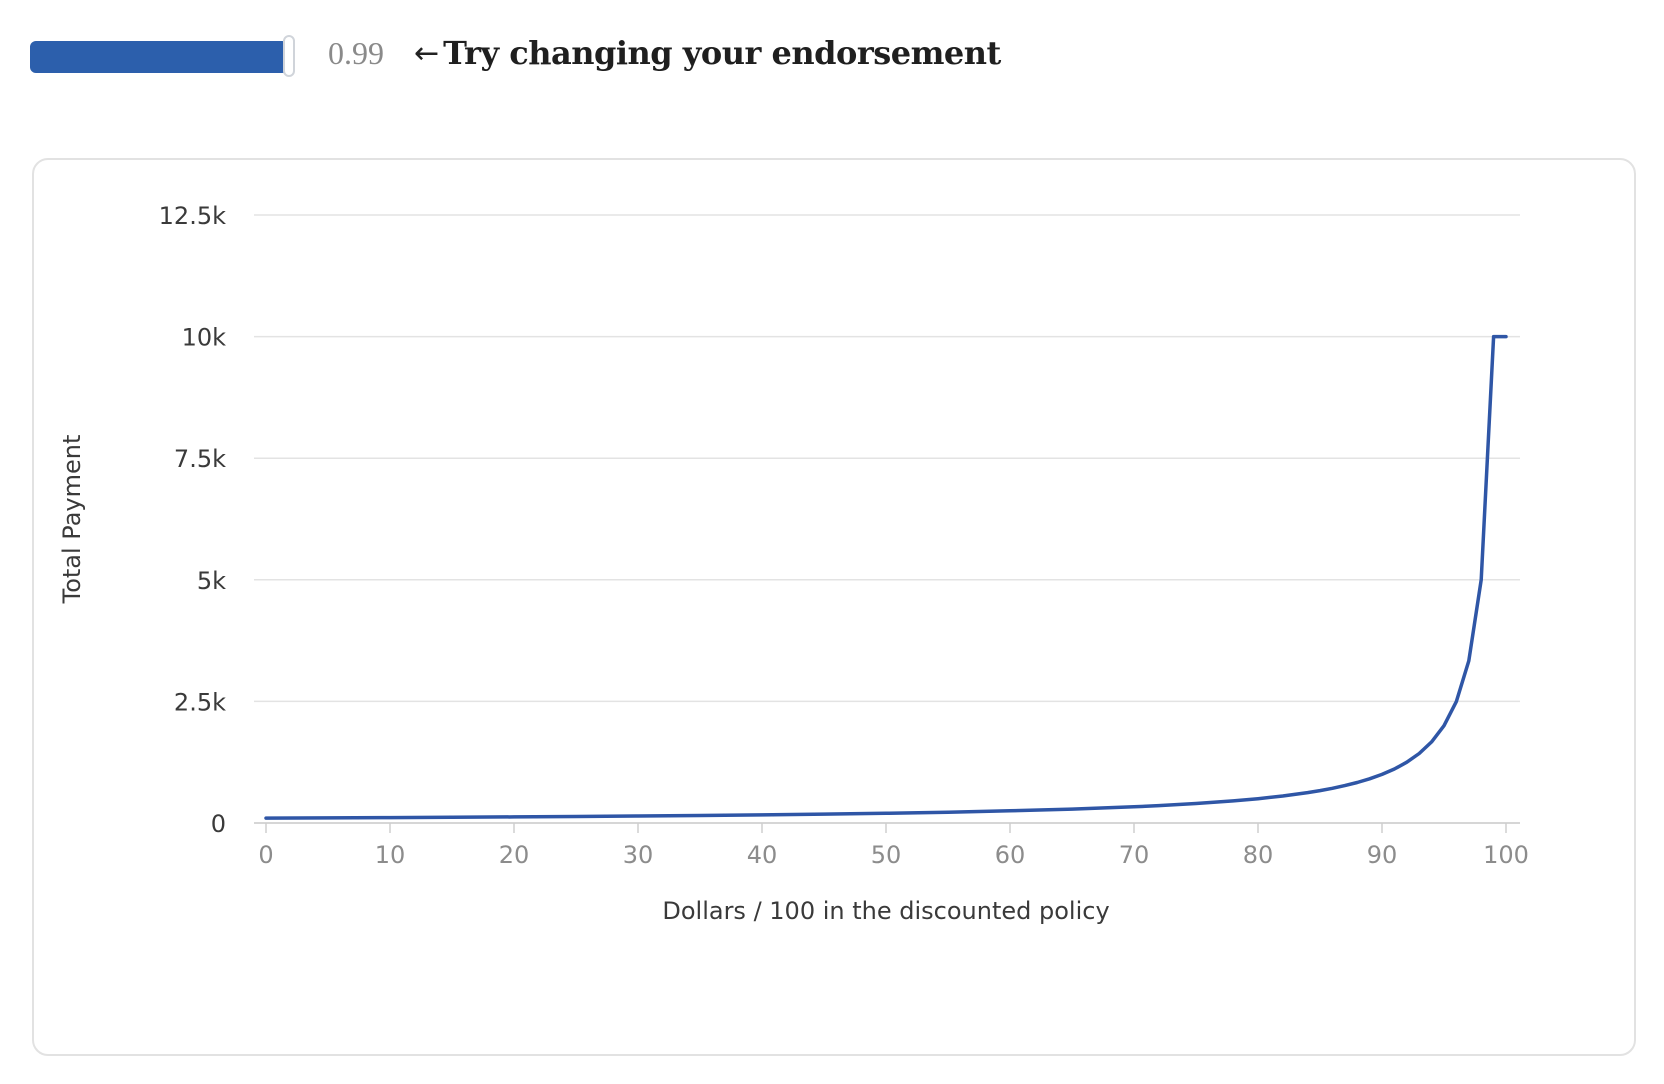 The height and width of the screenshot is (1084, 1664). Describe the element at coordinates (200, 702) in the screenshot. I see `y-tick-label: 2.5k` at that location.